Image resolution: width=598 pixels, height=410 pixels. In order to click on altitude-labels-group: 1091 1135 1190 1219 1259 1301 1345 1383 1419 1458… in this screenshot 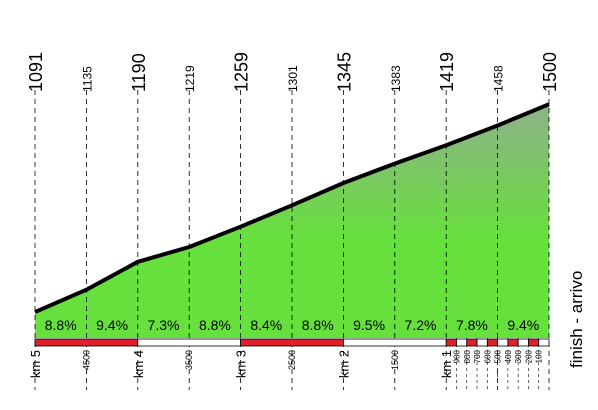, I will do `click(293, 72)`.